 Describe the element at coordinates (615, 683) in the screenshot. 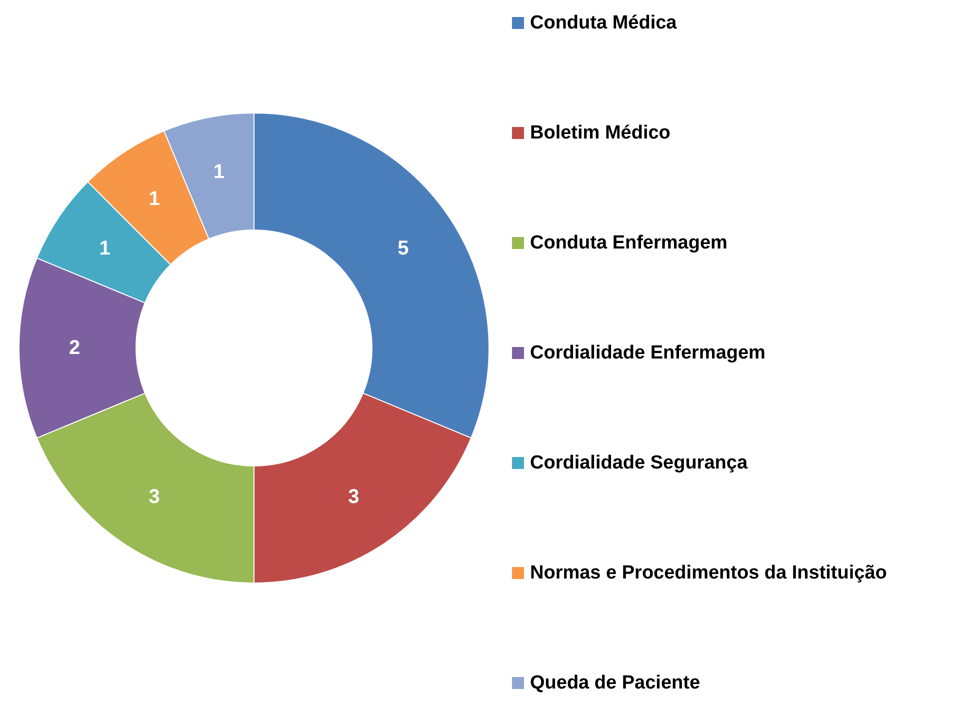

I see `legend-label: Queda de Paciente` at that location.